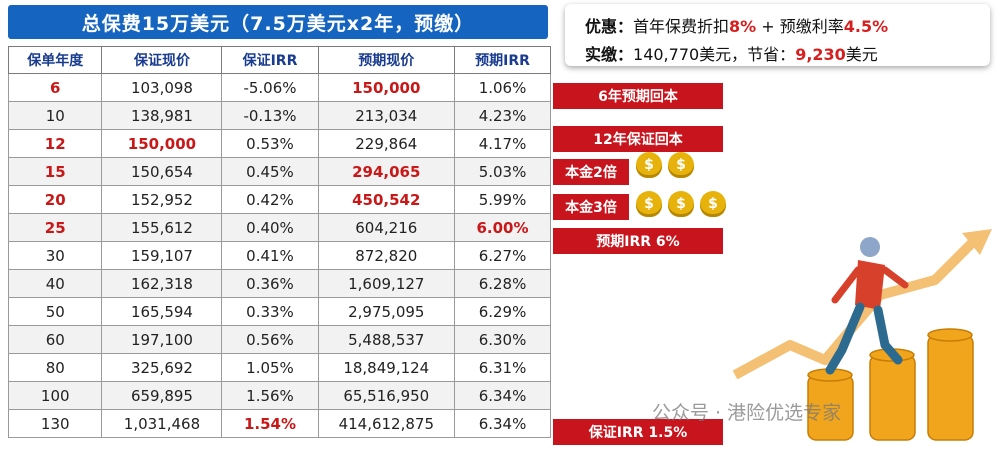  Describe the element at coordinates (55, 283) in the screenshot. I see `cell-year: 40` at that location.